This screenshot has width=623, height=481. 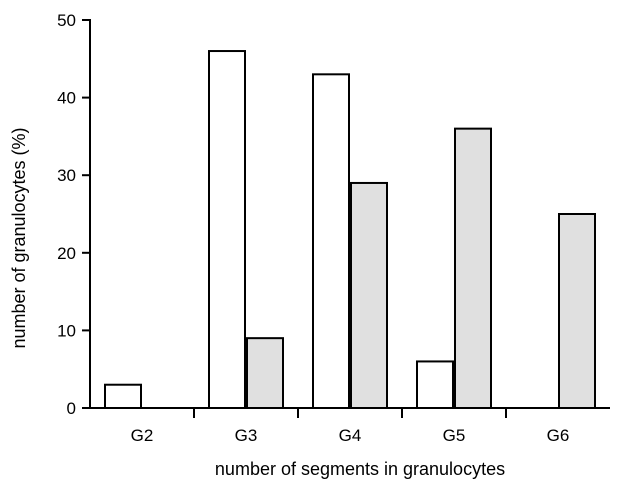 I want to click on x-tick-label: G4, so click(x=350, y=435).